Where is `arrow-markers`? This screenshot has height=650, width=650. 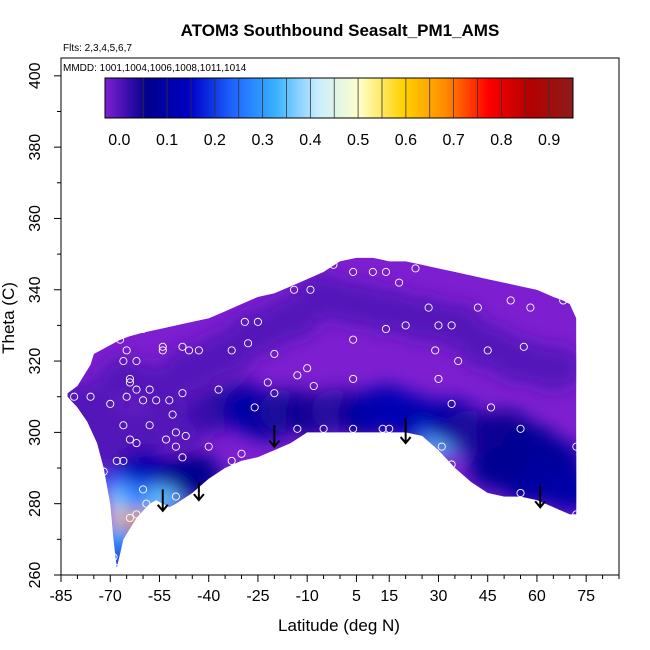 arrow-markers is located at coordinates (351, 465).